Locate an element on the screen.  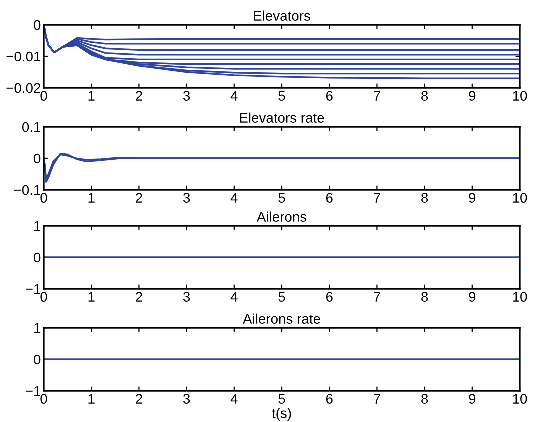
y-tick-label: −0.1 is located at coordinates (27, 190).